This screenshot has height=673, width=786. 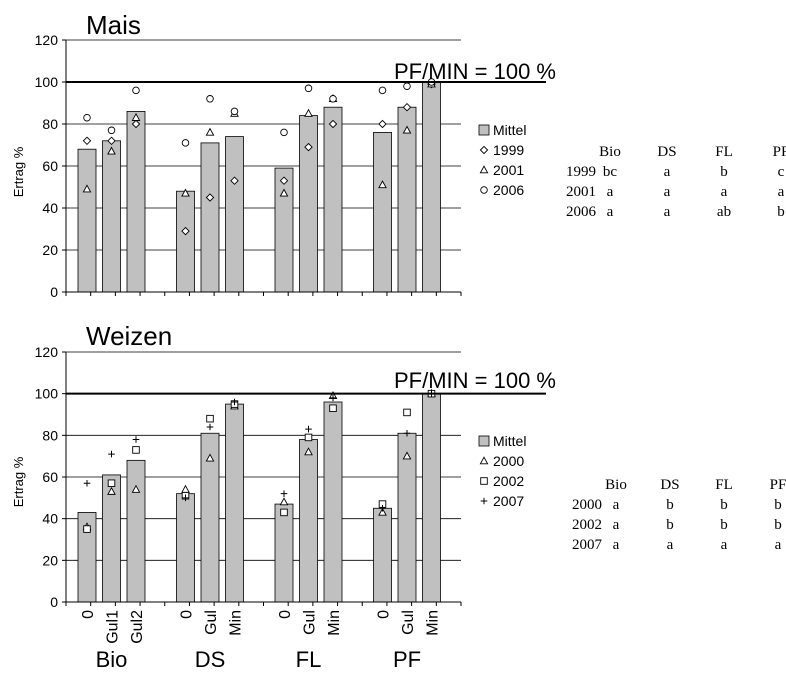 I want to click on y-tick-label: 80, so click(x=50, y=435).